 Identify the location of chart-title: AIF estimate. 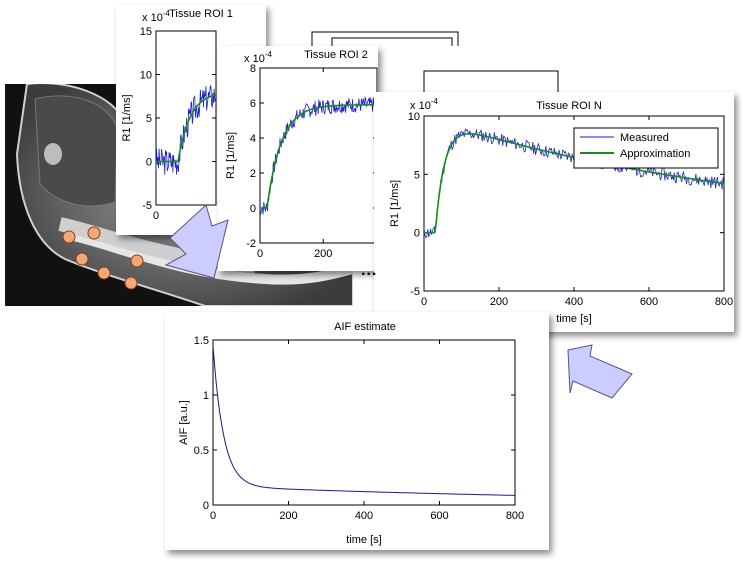
(365, 327).